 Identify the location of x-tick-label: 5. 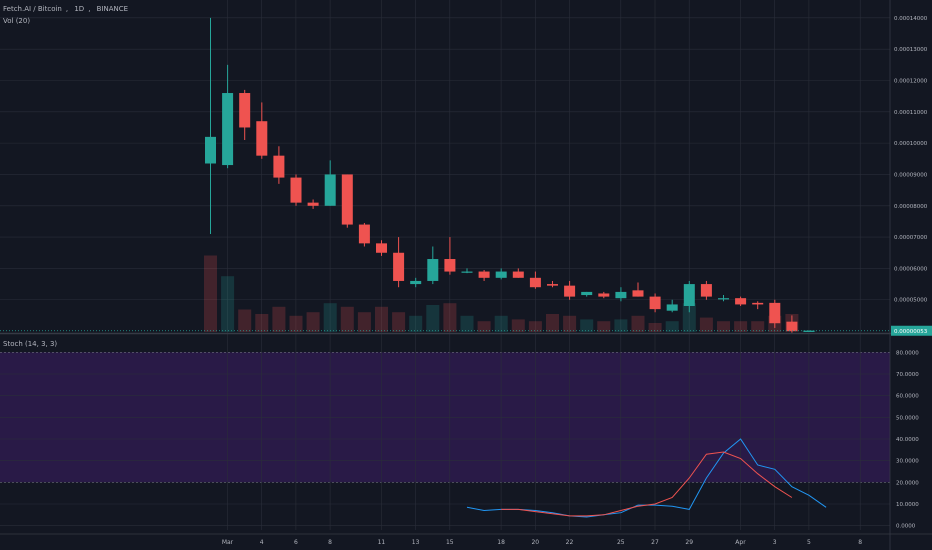
(809, 542).